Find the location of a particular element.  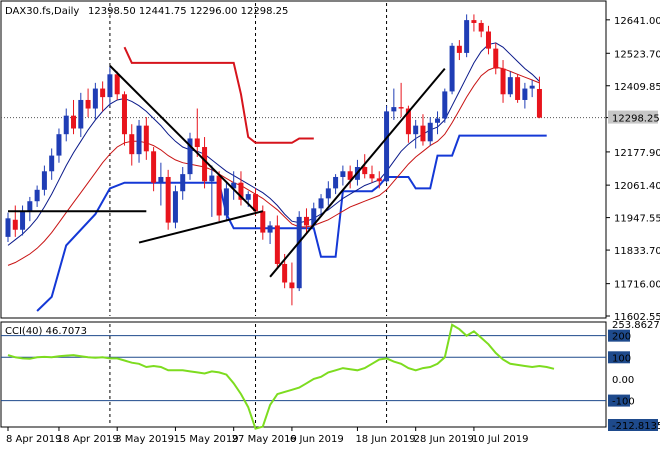

price-y-tick-label: 11947.55 is located at coordinates (637, 219).